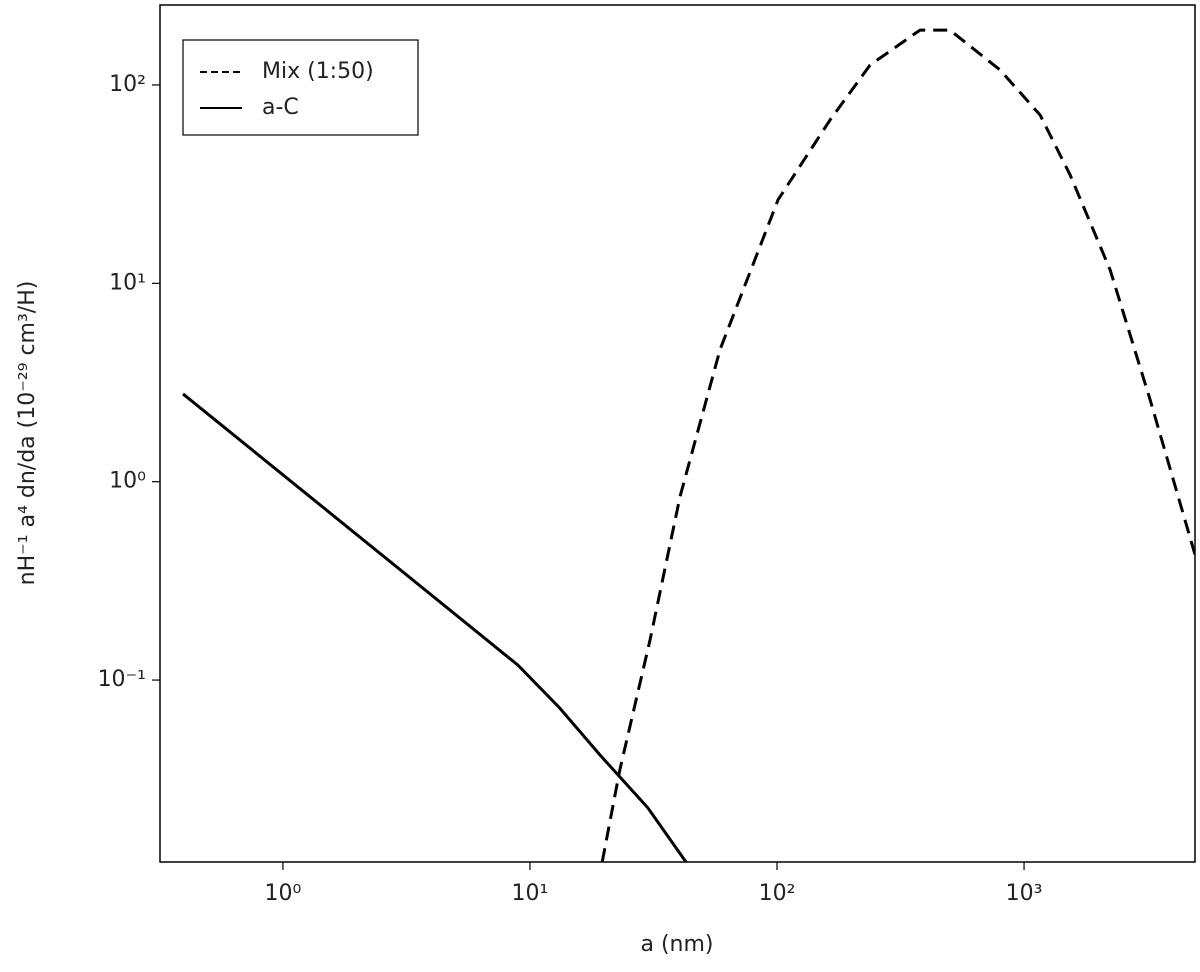  Describe the element at coordinates (127, 84) in the screenshot. I see `y-tick-label: 10²` at that location.